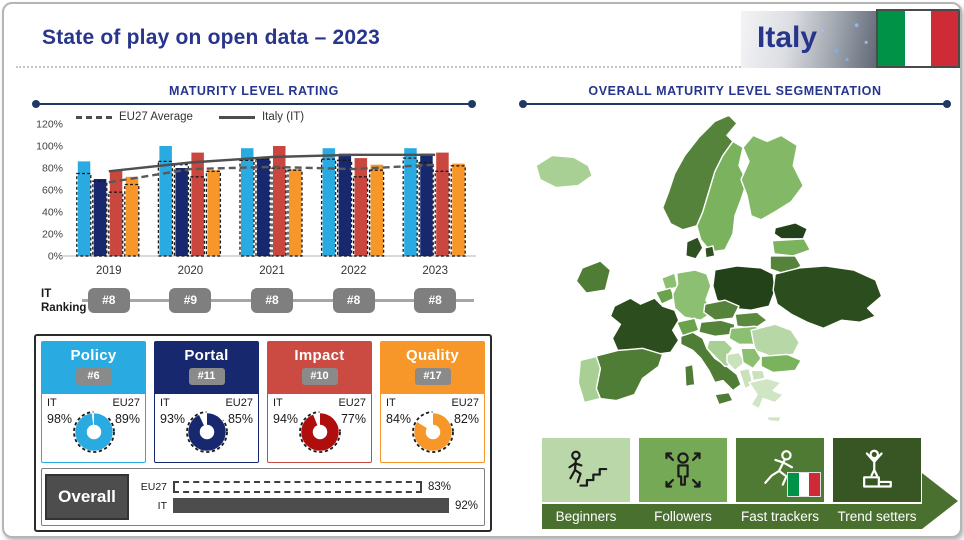  Describe the element at coordinates (877, 516) in the screenshot. I see `segment-label-trend-setters: Trend setters` at that location.